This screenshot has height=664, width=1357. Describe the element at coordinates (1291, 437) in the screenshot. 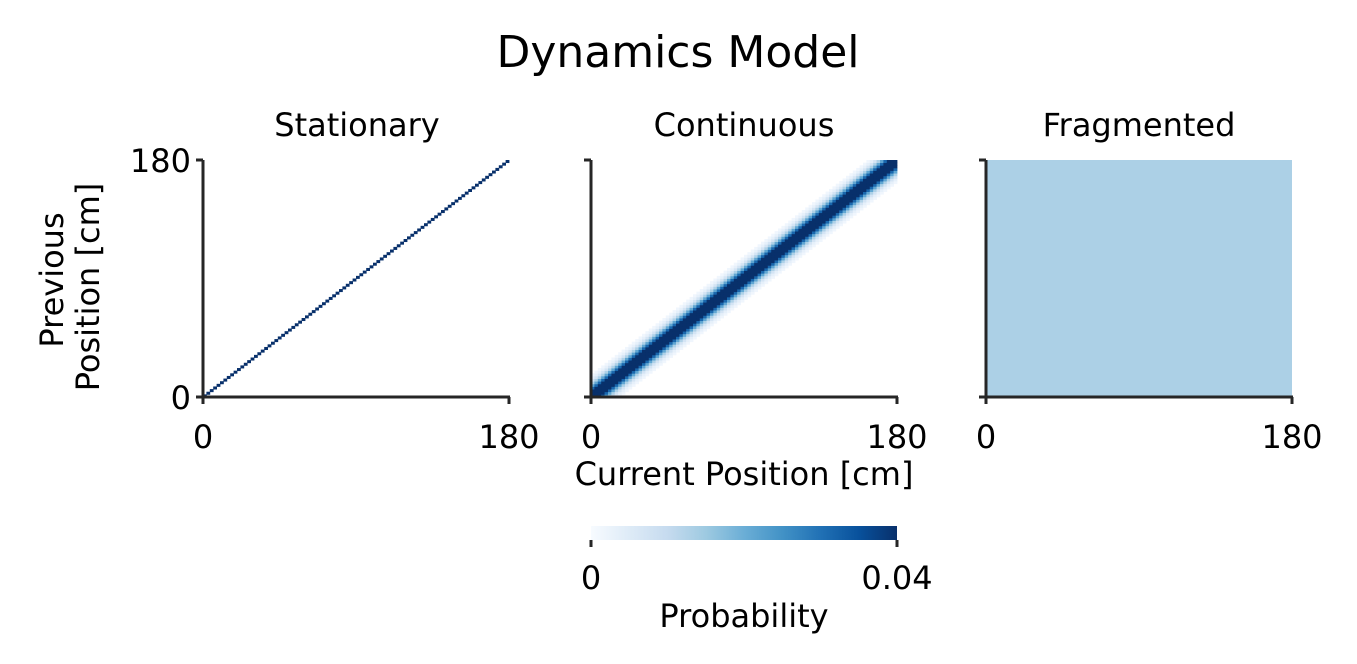

I see `x-tick-label-right-fragmented: 180` at that location.